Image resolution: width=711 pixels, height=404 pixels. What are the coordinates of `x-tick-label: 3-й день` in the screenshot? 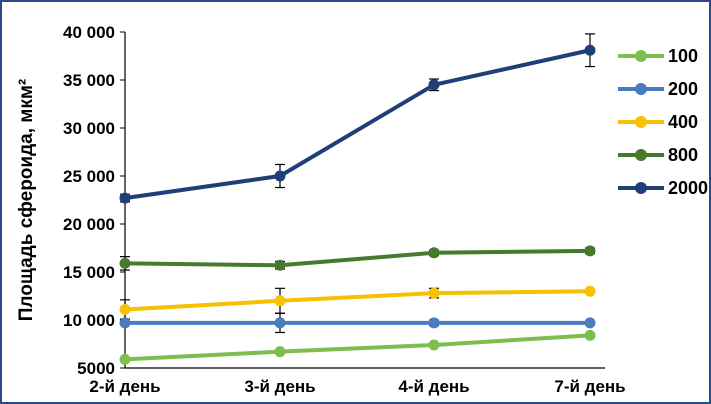 It's located at (279, 386).